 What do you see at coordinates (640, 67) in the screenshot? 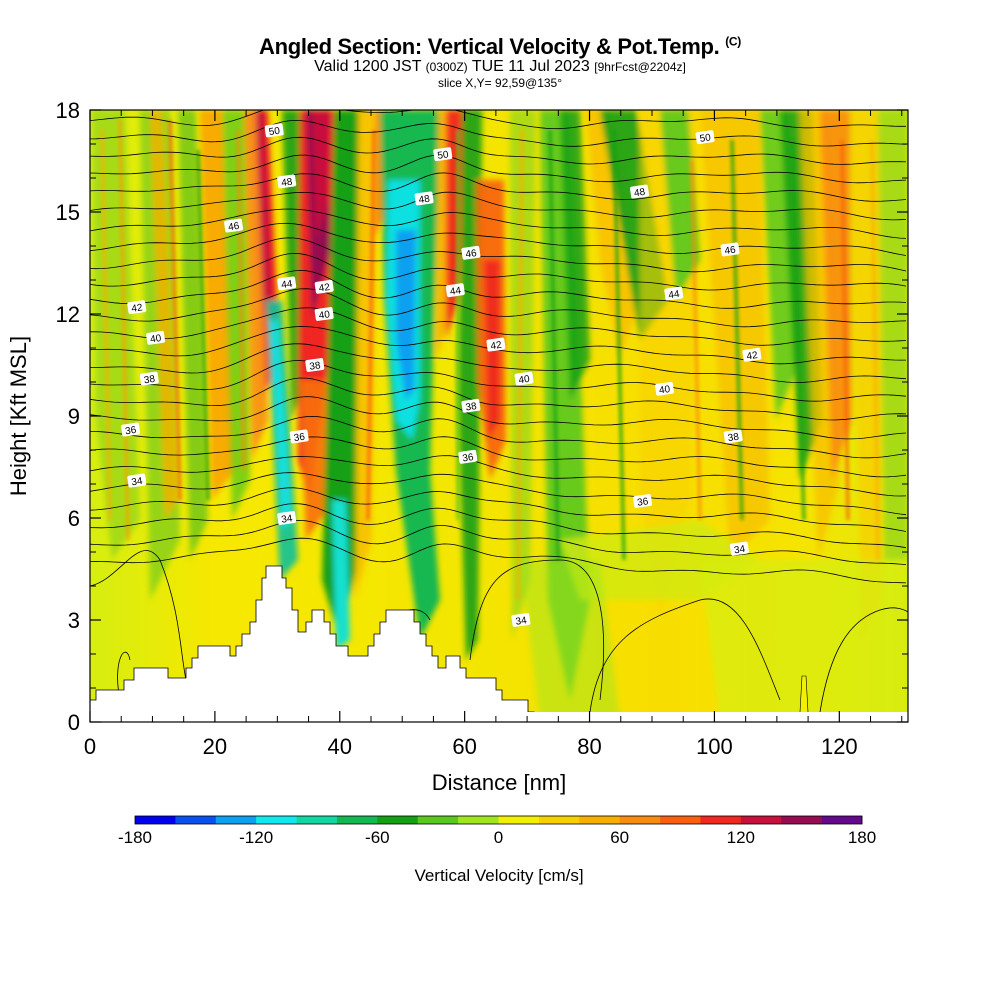
I see `forecast-info: [9hrFcst@2204z]` at bounding box center [640, 67].